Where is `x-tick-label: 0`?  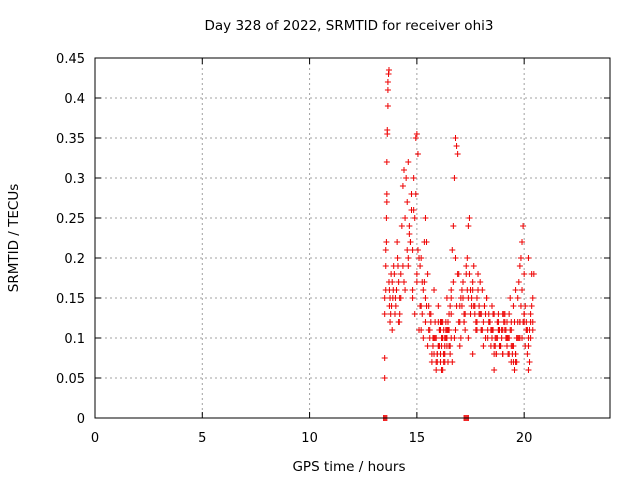
x-tick-label: 0 is located at coordinates (95, 438).